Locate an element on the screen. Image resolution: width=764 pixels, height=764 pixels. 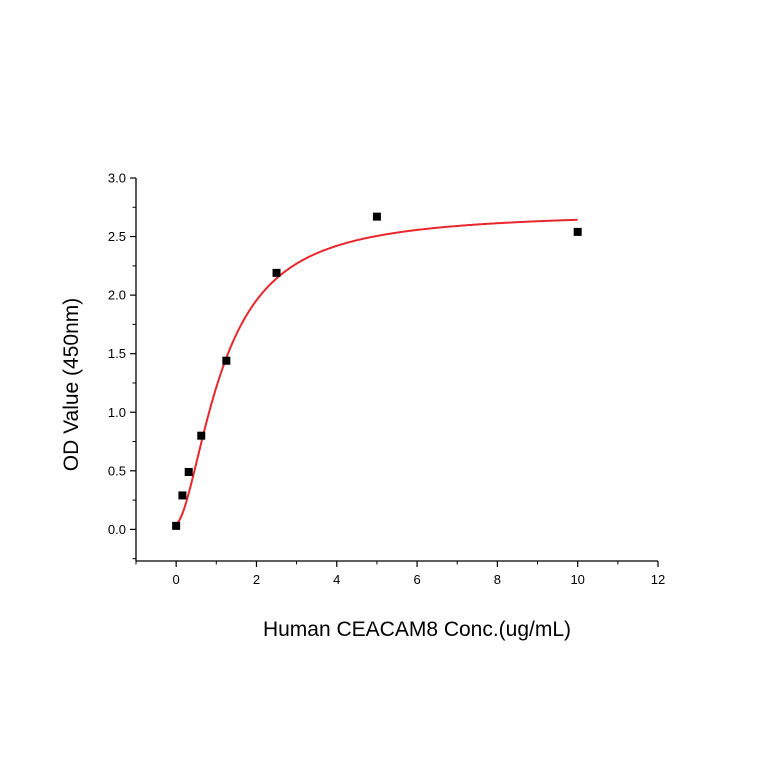
y-axis-title: OD Value (450nm) is located at coordinates (71, 385).